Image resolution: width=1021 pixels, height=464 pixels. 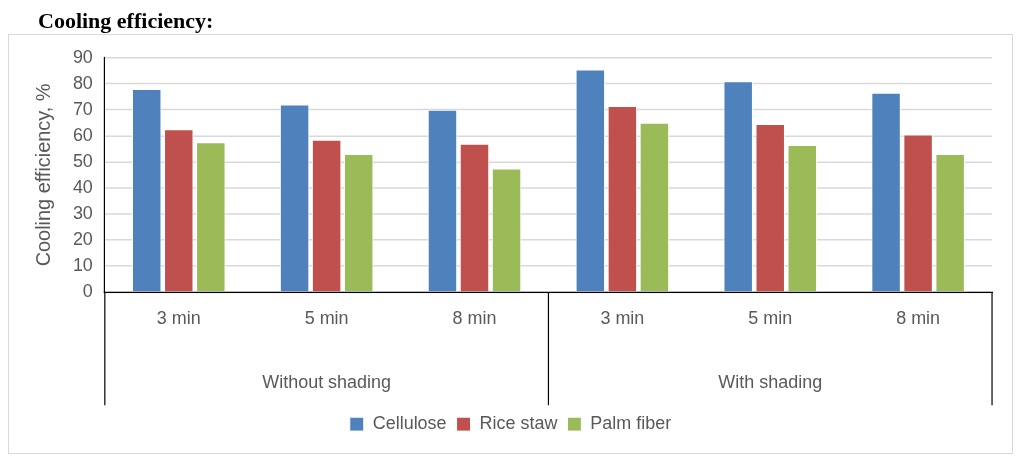 What do you see at coordinates (82, 186) in the screenshot?
I see `y-tick-label: 40` at bounding box center [82, 186].